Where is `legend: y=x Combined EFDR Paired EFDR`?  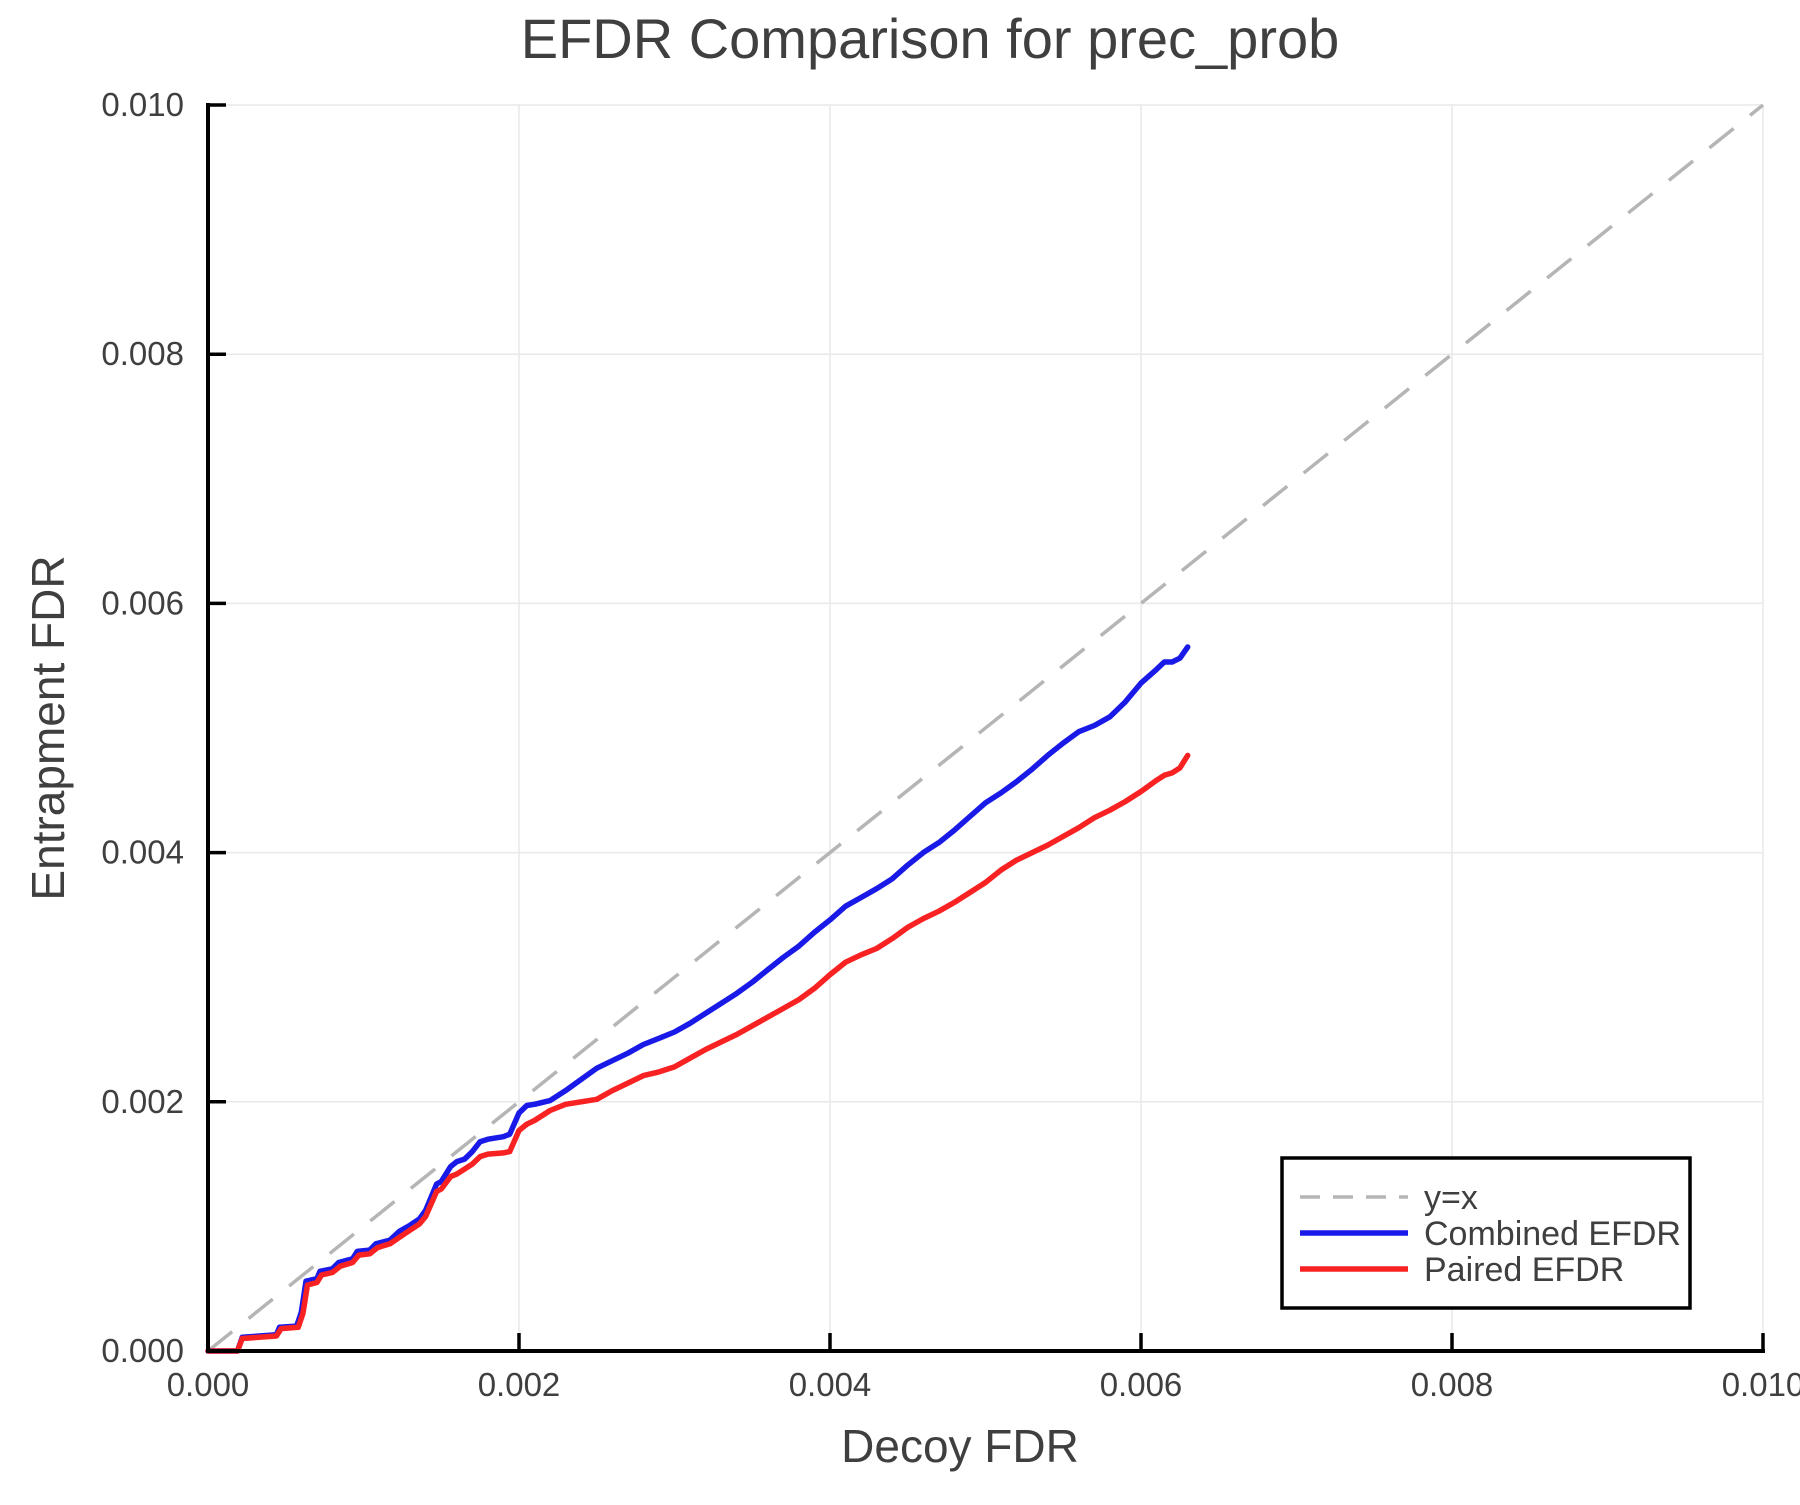
legend: y=x Combined EFDR Paired EFDR is located at coordinates (1486, 1233).